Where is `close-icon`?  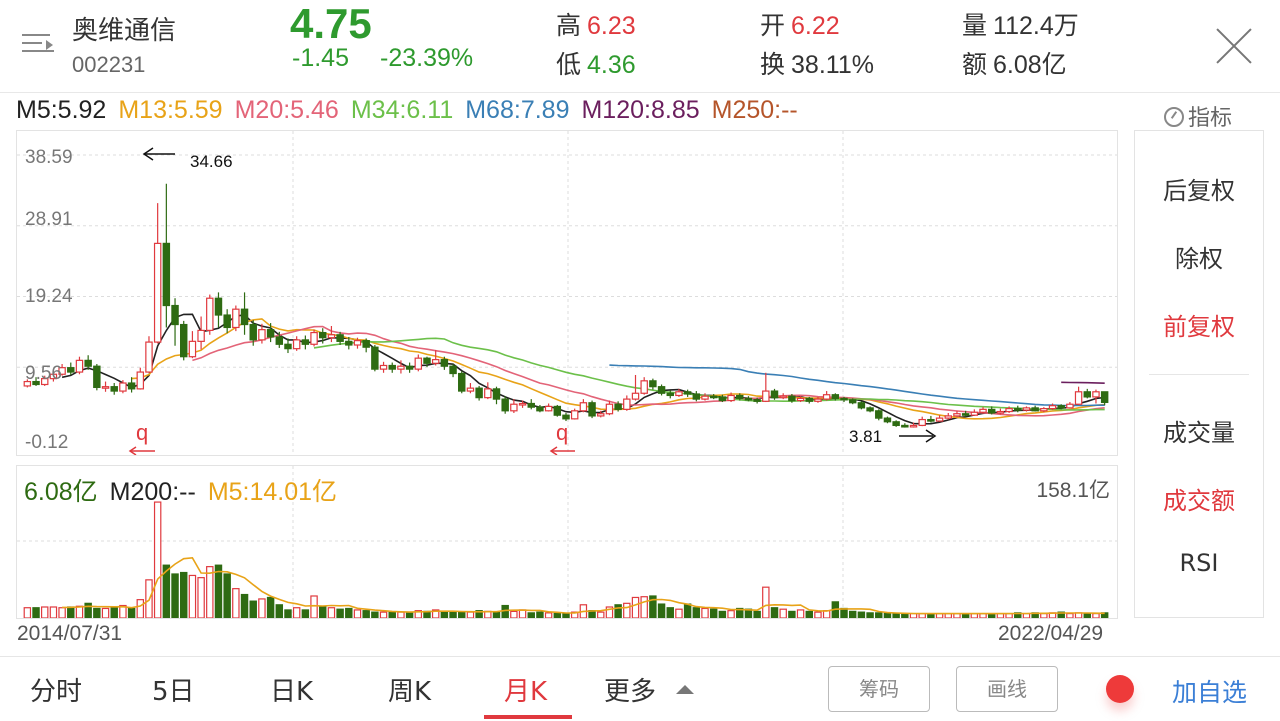
close-icon is located at coordinates (1234, 46).